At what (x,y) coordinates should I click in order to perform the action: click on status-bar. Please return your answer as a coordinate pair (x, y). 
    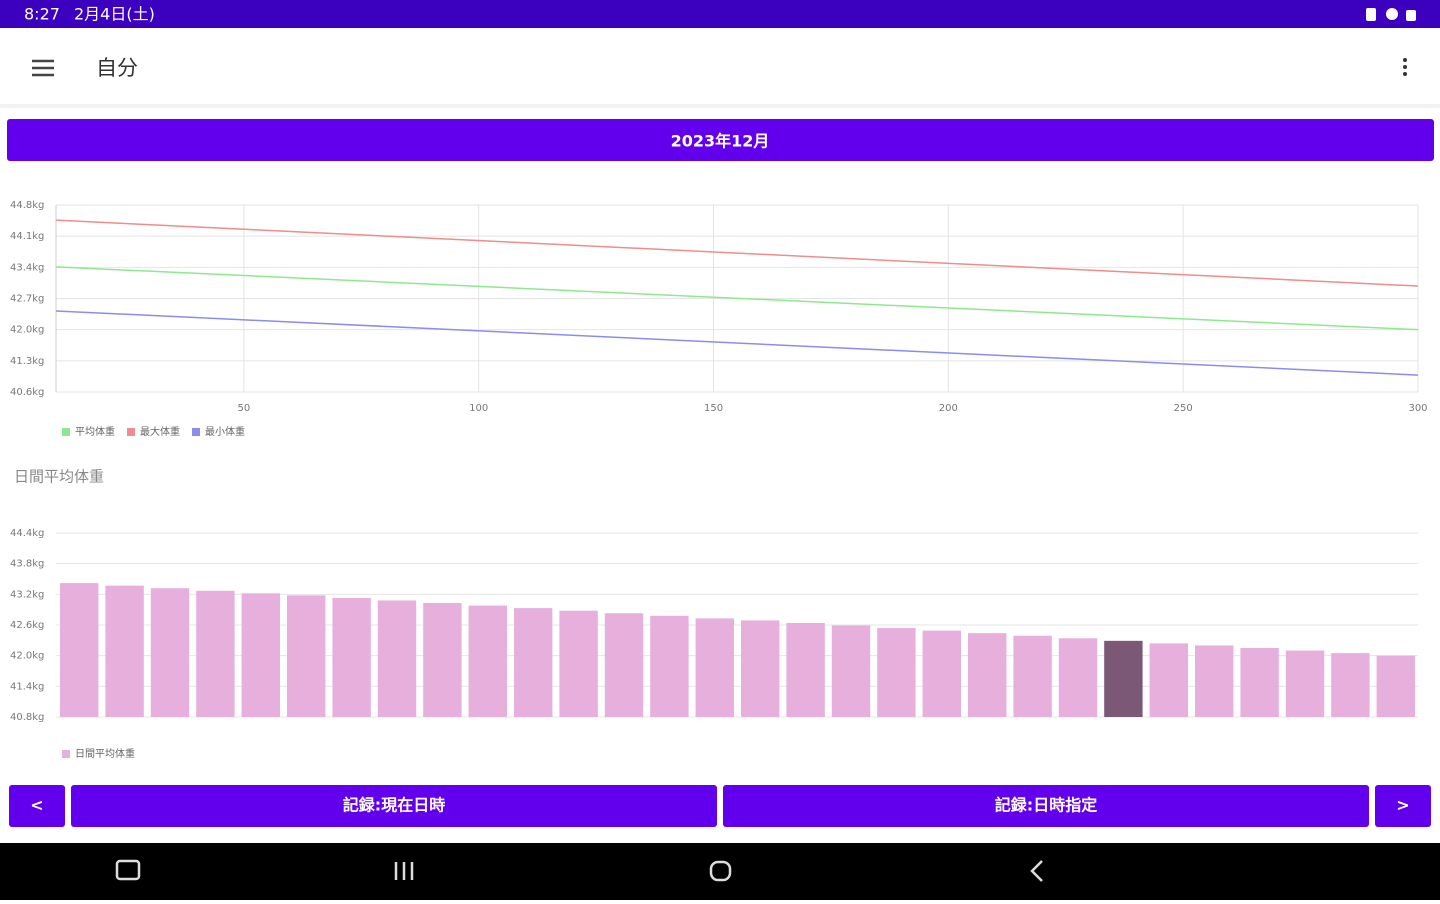
    Looking at the image, I should click on (720, 14).